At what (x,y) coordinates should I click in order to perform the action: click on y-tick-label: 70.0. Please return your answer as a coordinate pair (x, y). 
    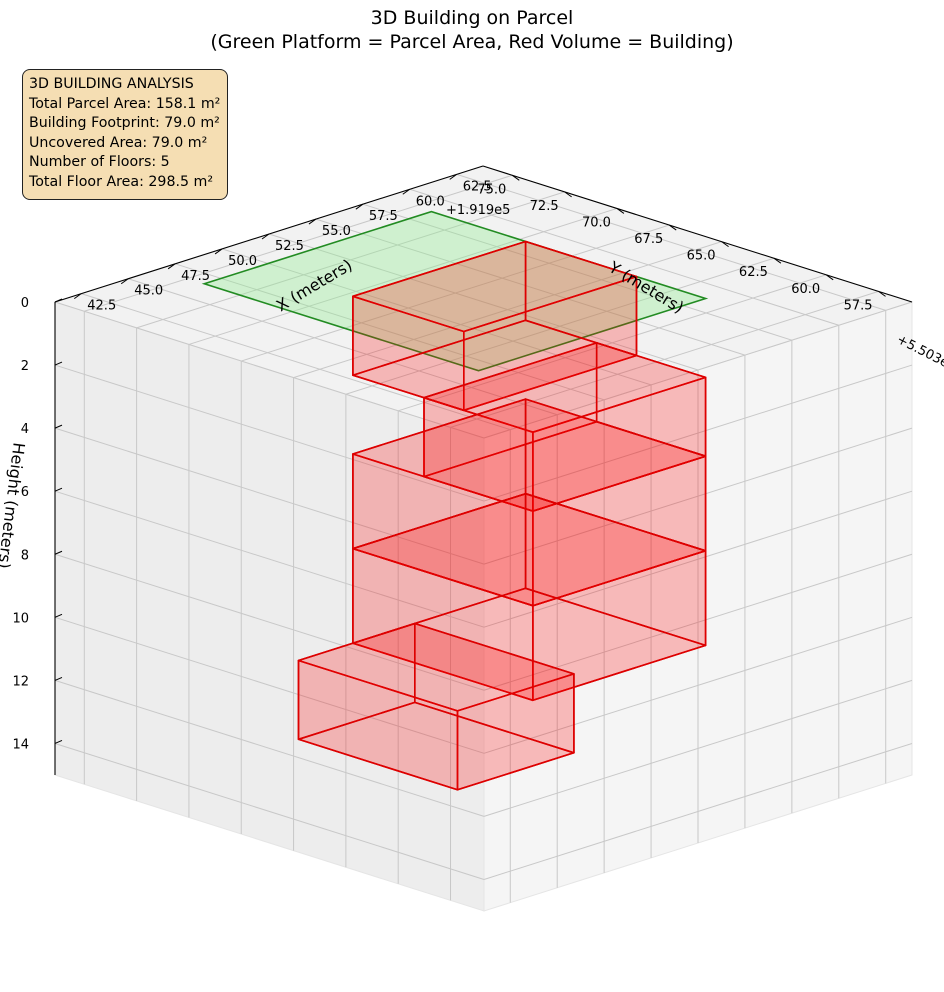
    Looking at the image, I should click on (596, 222).